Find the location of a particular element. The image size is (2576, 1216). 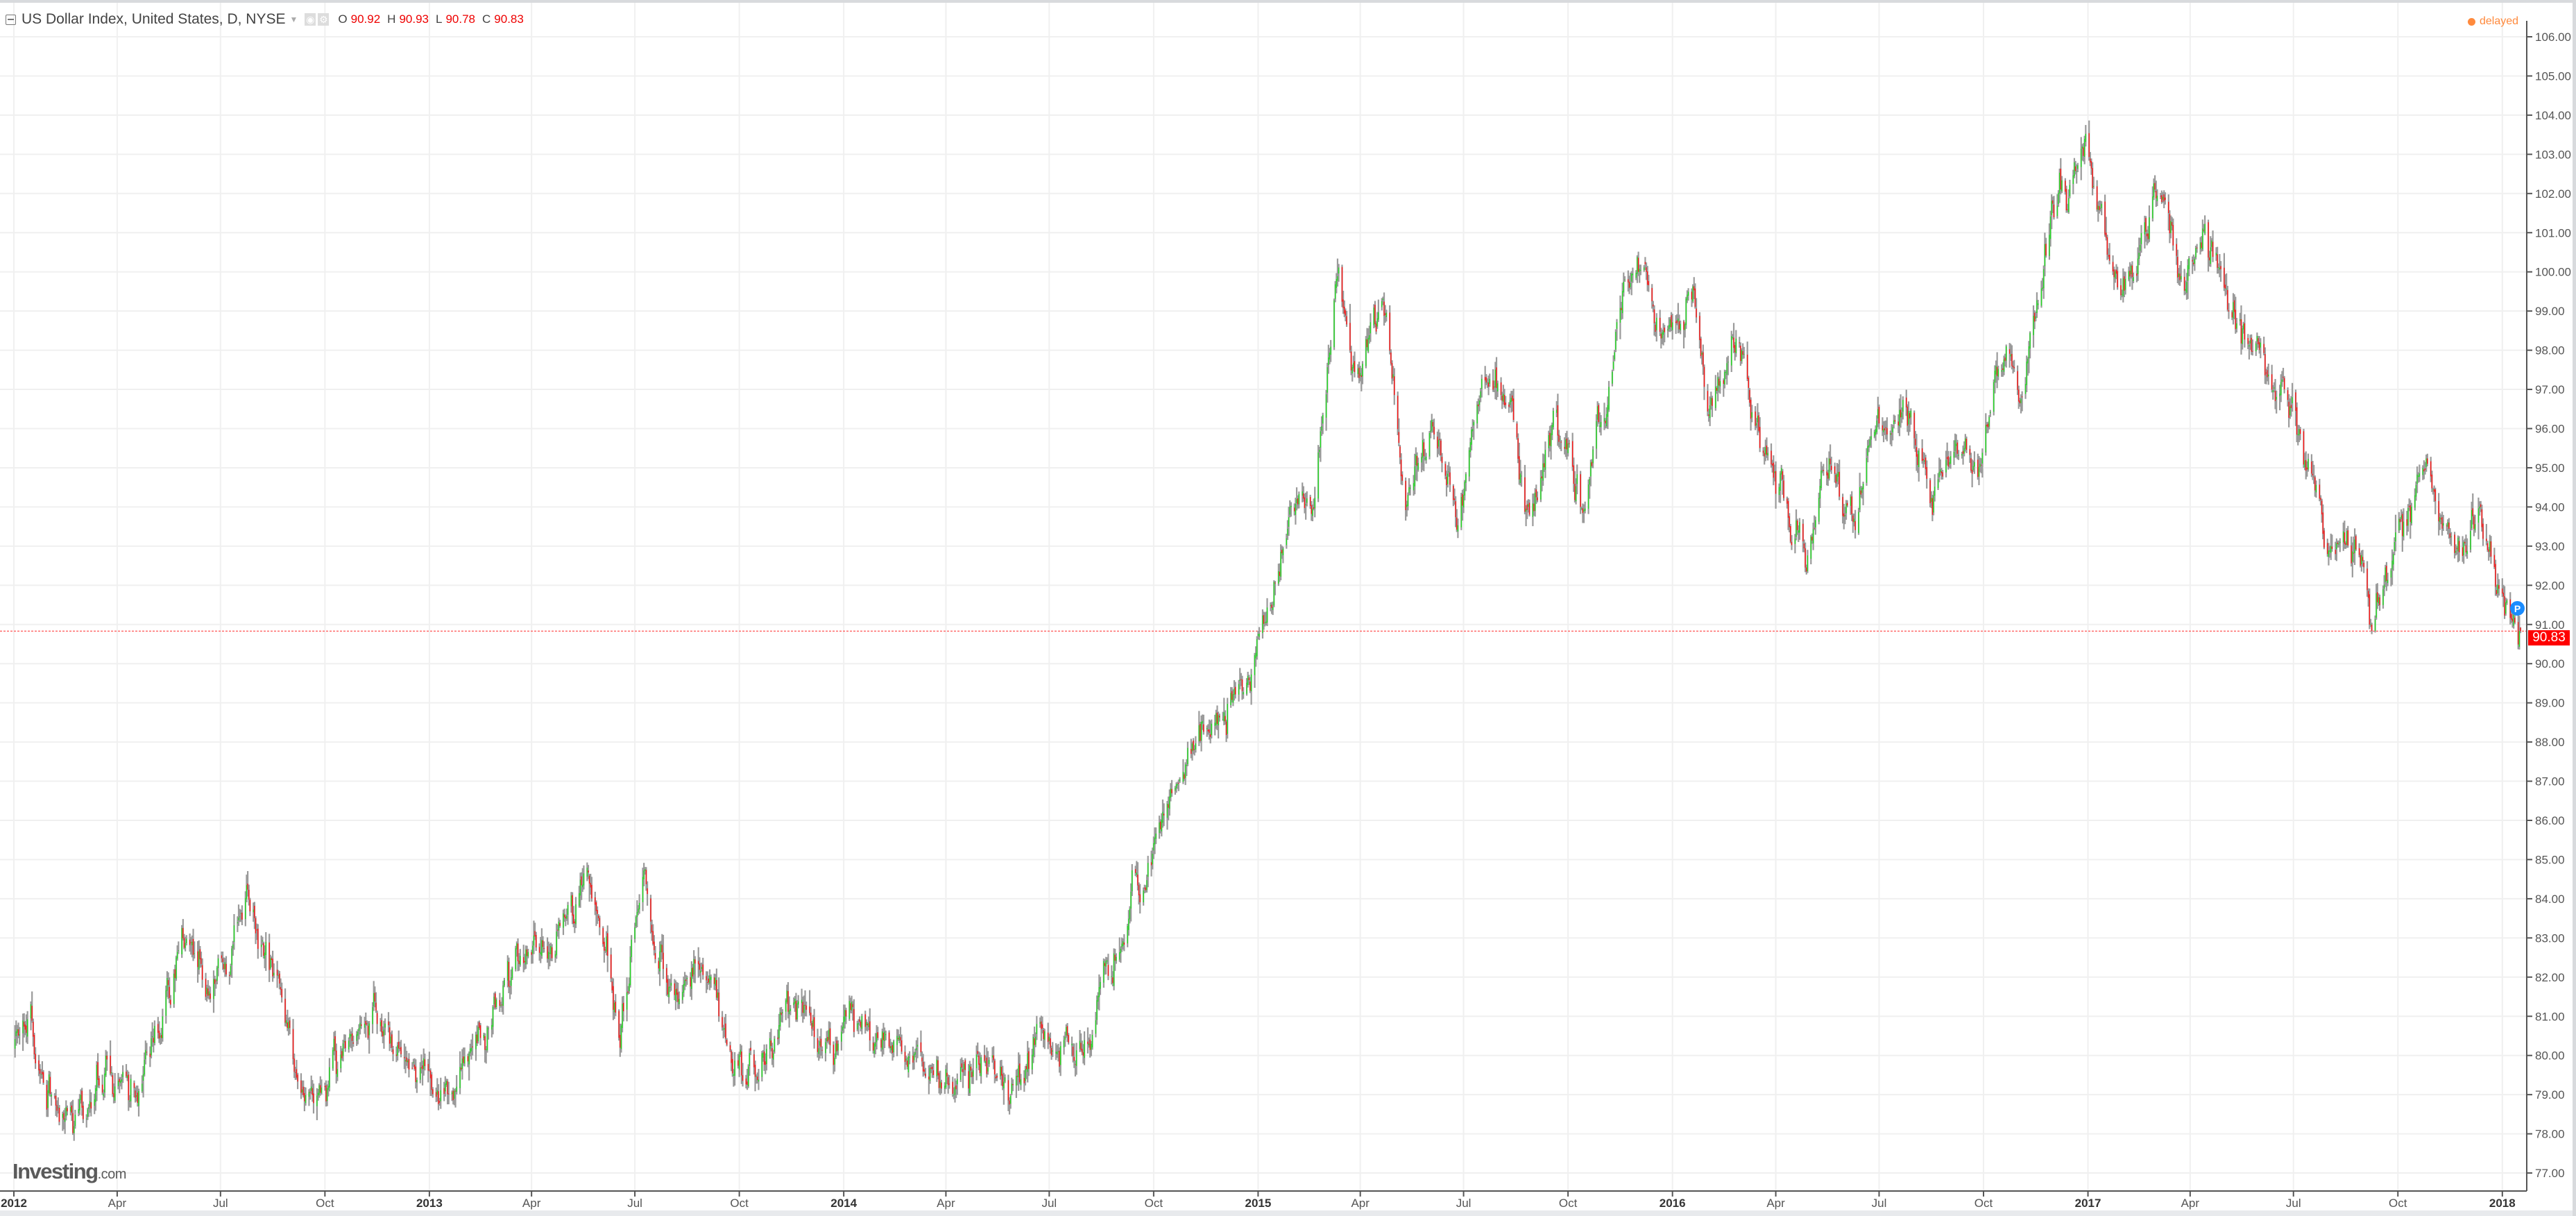

collapse-icon is located at coordinates (11, 19).